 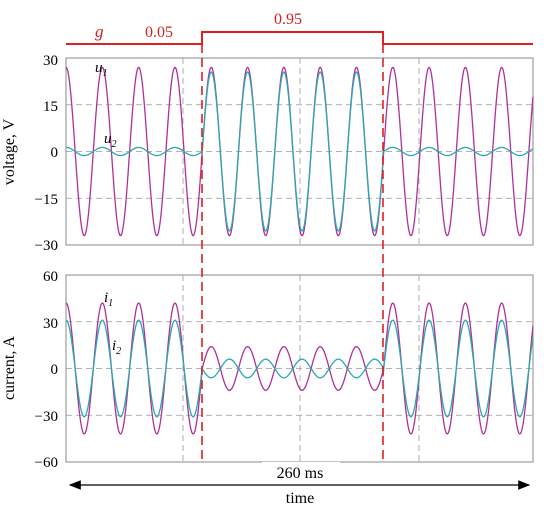 I want to click on gate-high-label: 0.95, so click(x=288, y=19).